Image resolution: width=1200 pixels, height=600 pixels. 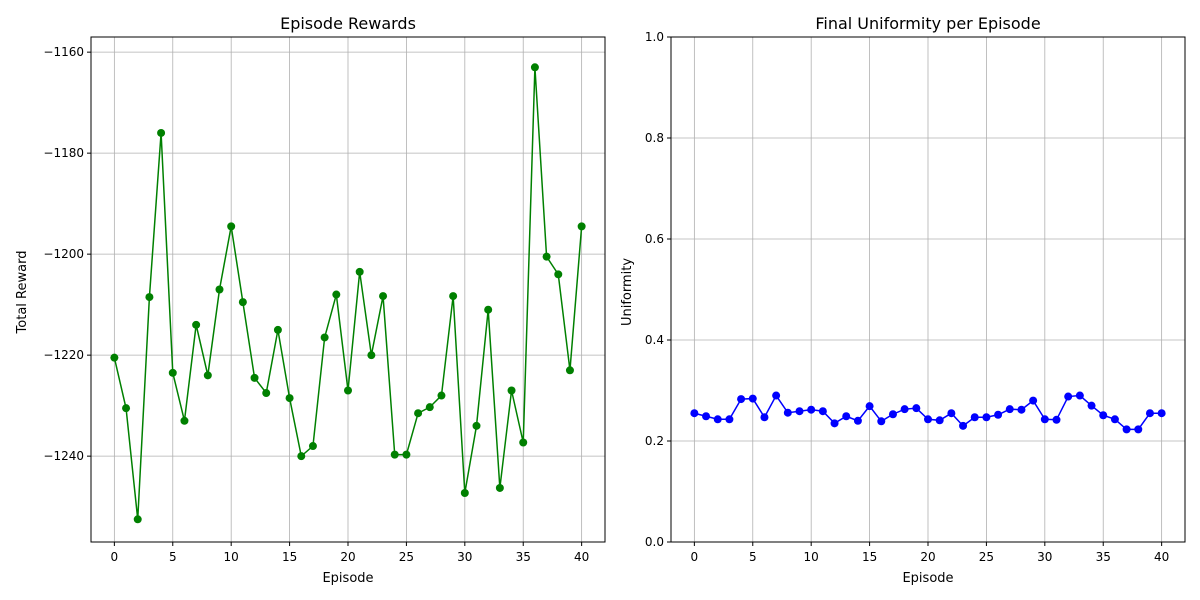 What do you see at coordinates (22, 293) in the screenshot?
I see `y-axis-label: Total Reward` at bounding box center [22, 293].